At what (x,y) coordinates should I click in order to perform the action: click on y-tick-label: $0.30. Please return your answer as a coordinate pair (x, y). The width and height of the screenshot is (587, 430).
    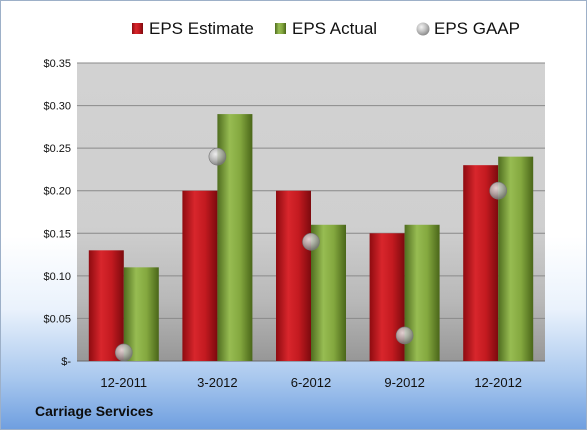
    Looking at the image, I should click on (57, 107).